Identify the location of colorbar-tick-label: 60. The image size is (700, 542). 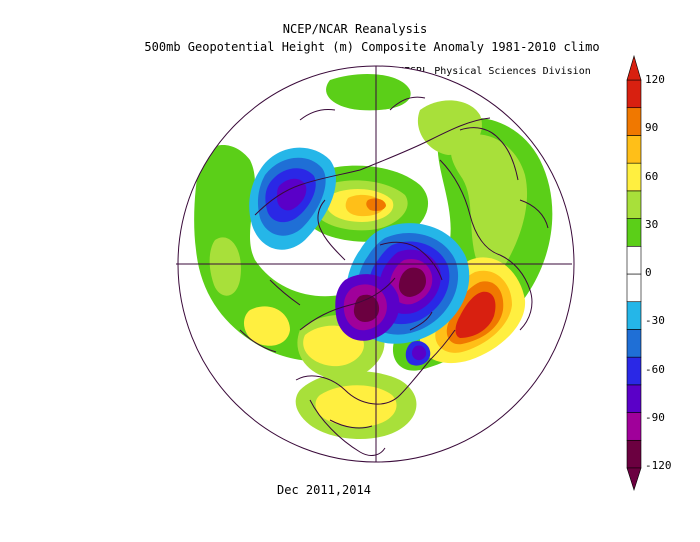
(652, 176).